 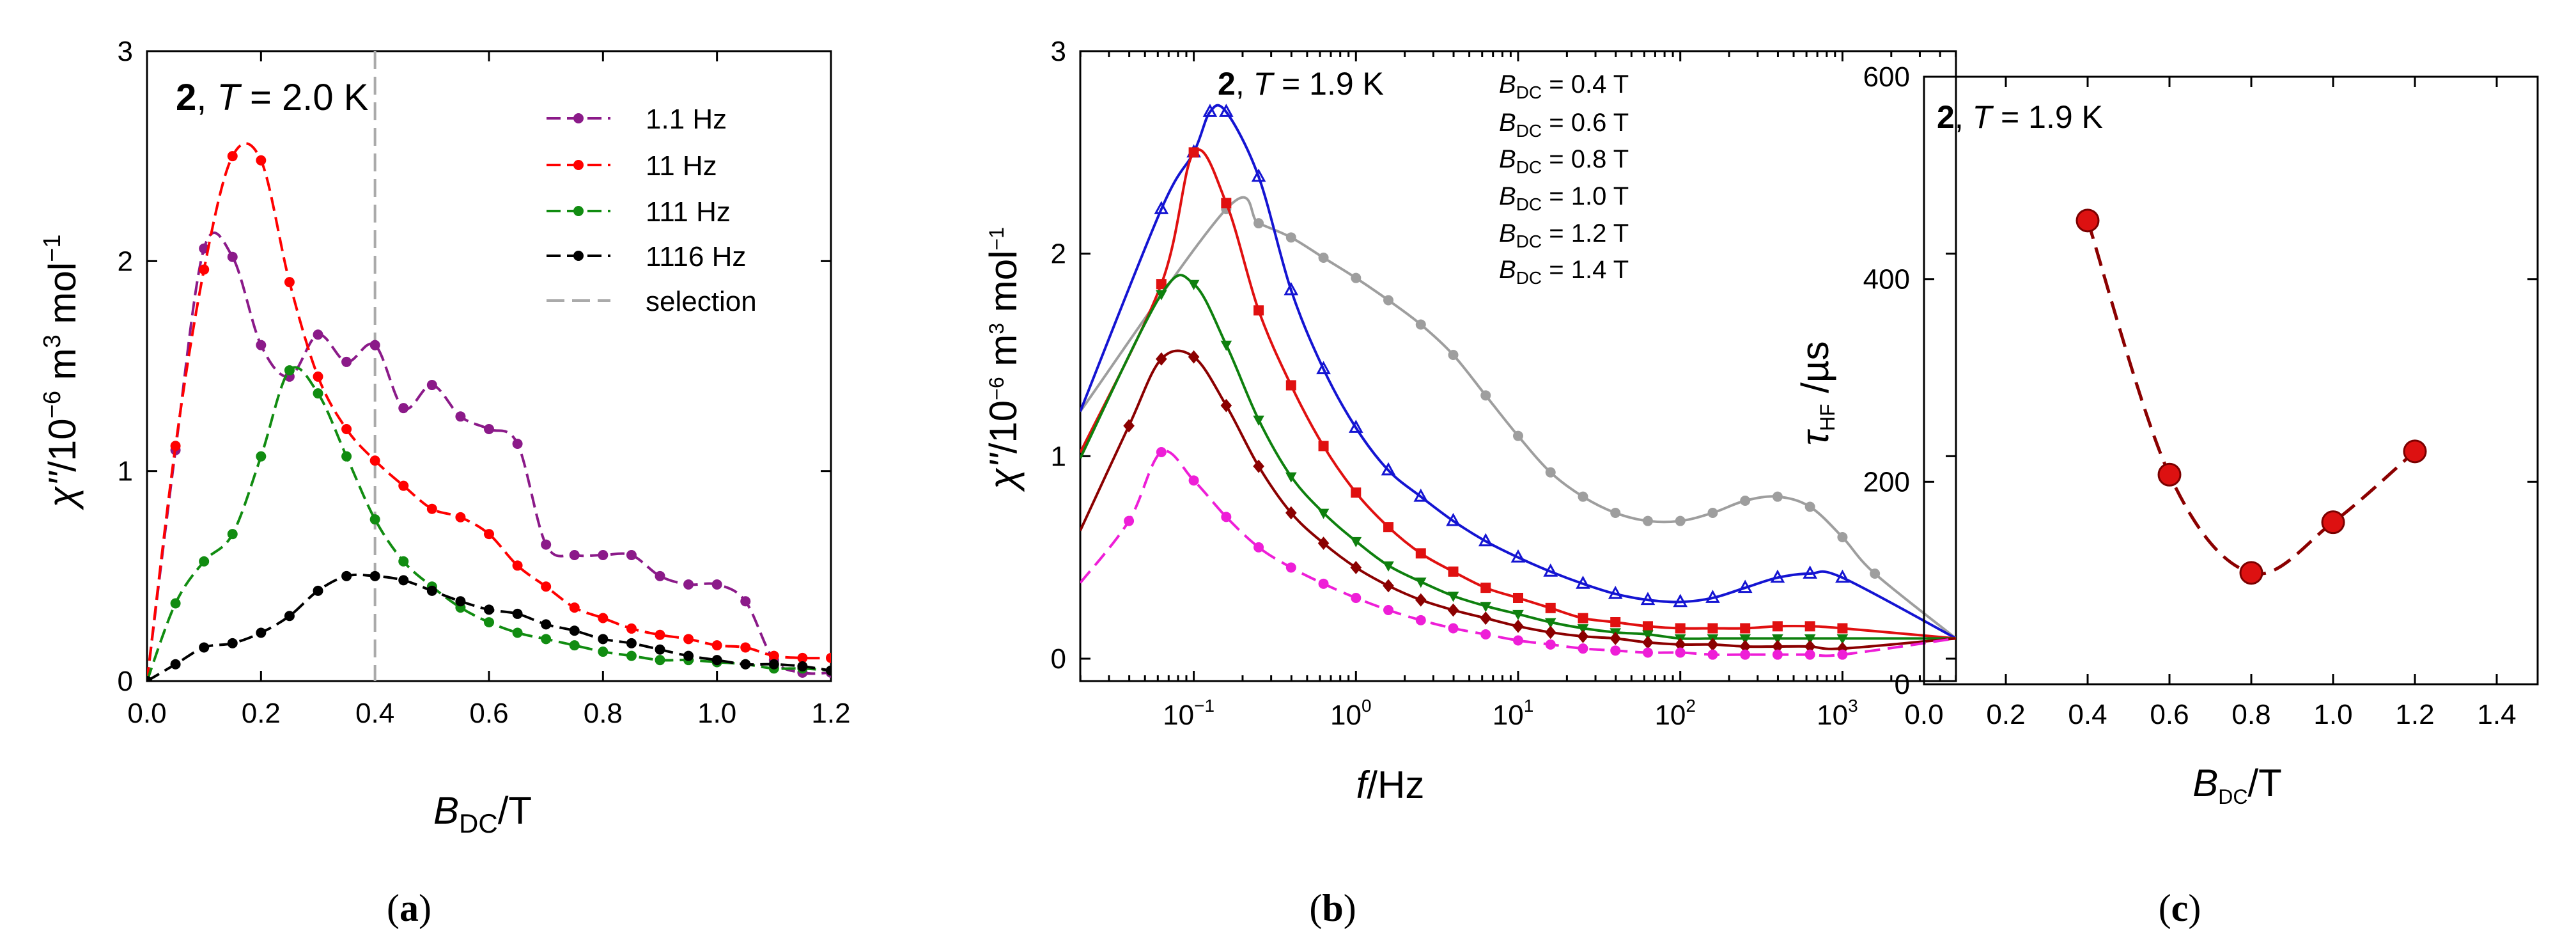 What do you see at coordinates (632, 166) in the screenshot?
I see `legend-entry-11hz: 11 Hz` at bounding box center [632, 166].